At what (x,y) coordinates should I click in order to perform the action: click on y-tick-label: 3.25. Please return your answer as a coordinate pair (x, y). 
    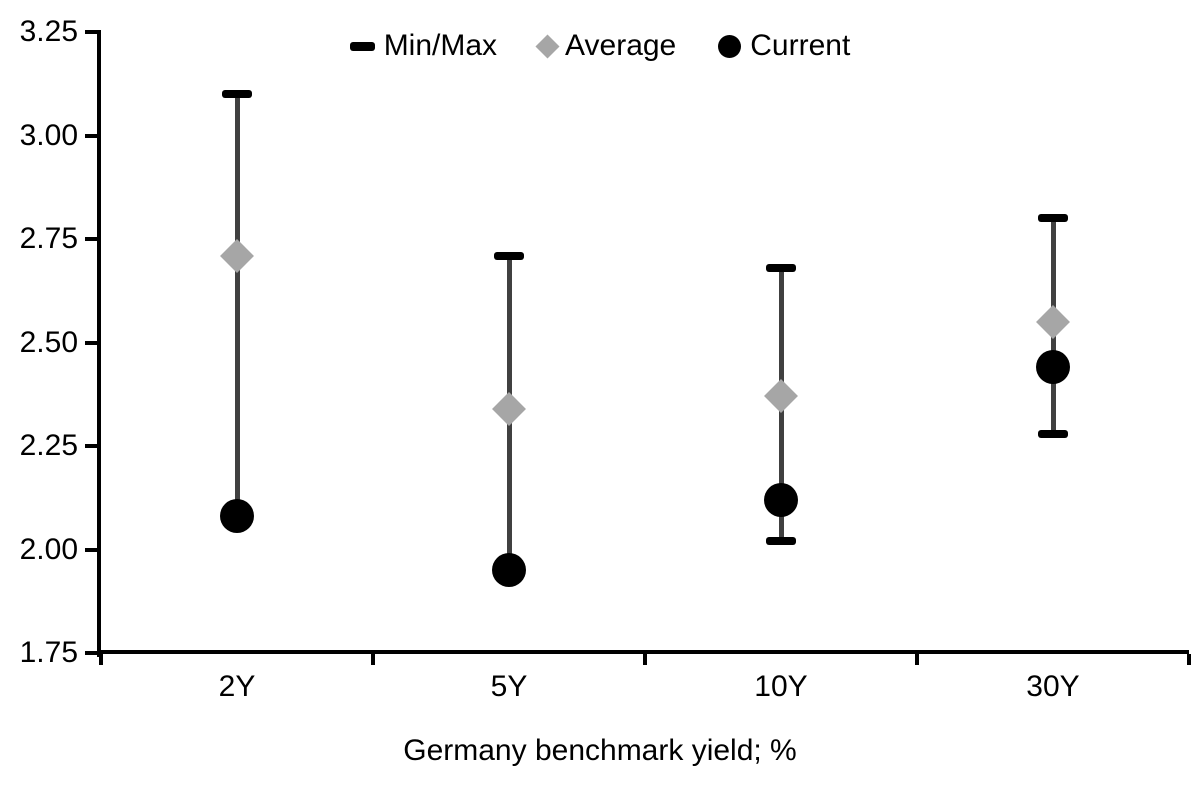
    Looking at the image, I should click on (48, 31).